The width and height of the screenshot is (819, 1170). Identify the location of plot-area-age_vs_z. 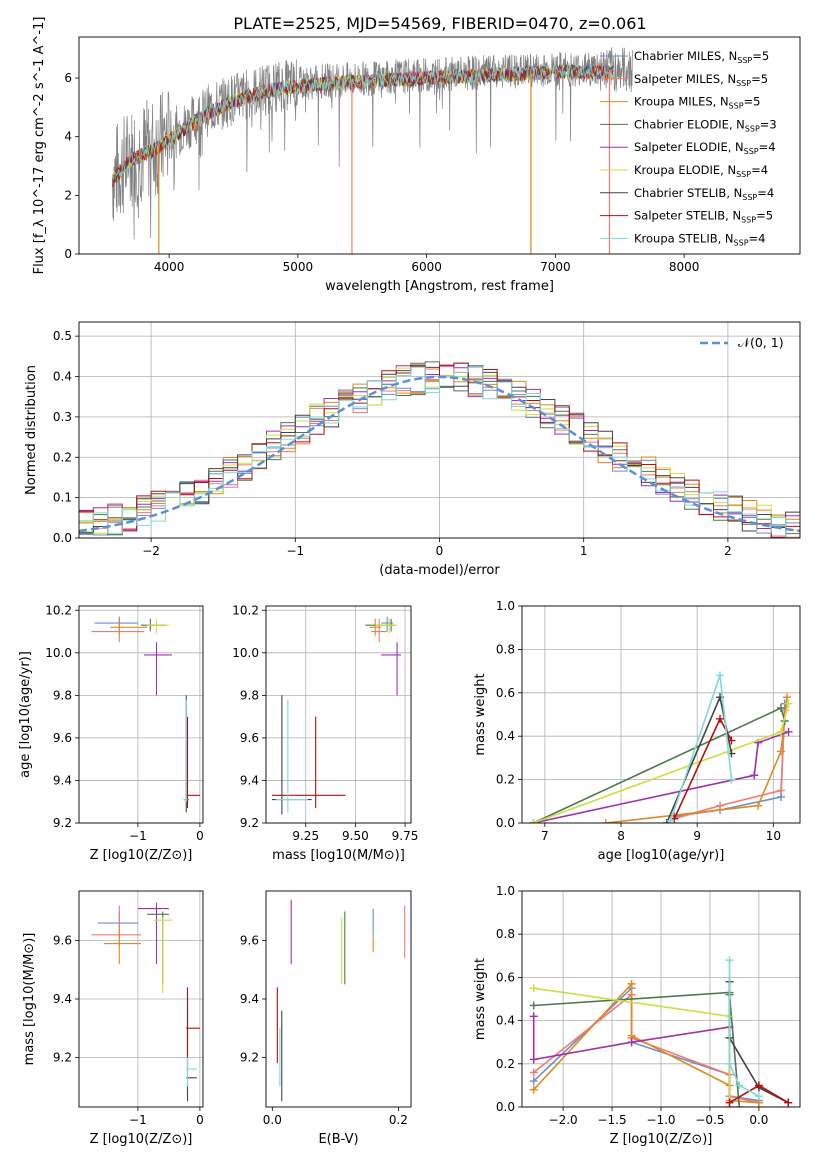
(145, 714).